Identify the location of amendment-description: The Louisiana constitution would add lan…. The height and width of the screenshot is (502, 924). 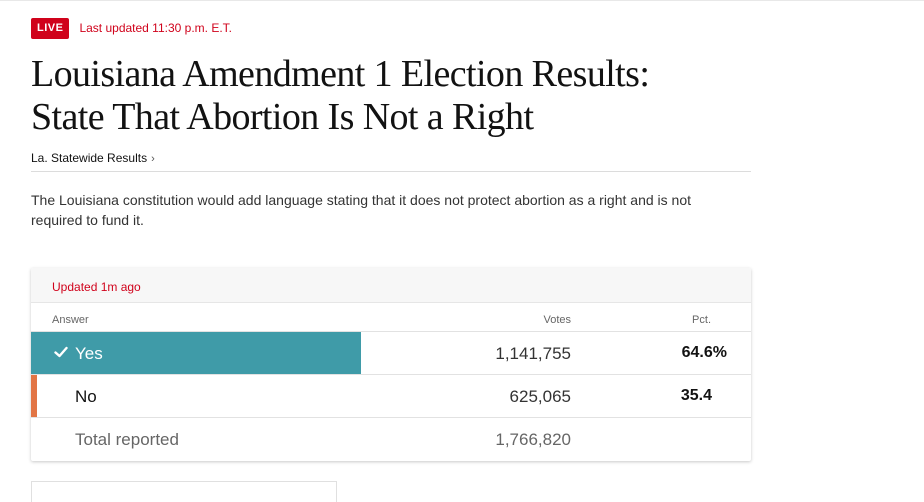
(361, 210).